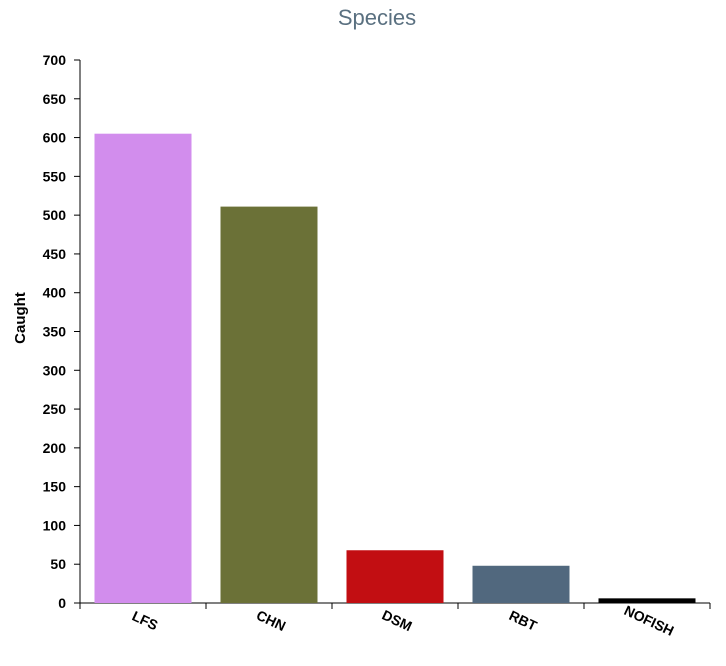 The height and width of the screenshot is (666, 726). Describe the element at coordinates (62, 603) in the screenshot. I see `y-tick-label: 0` at that location.